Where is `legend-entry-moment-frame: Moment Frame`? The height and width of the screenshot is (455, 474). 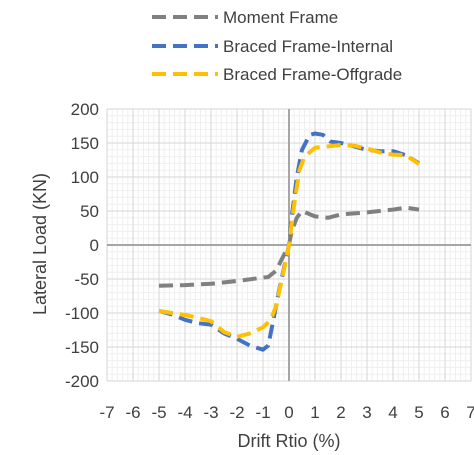
legend-entry-moment-frame: Moment Frame is located at coordinates (245, 17).